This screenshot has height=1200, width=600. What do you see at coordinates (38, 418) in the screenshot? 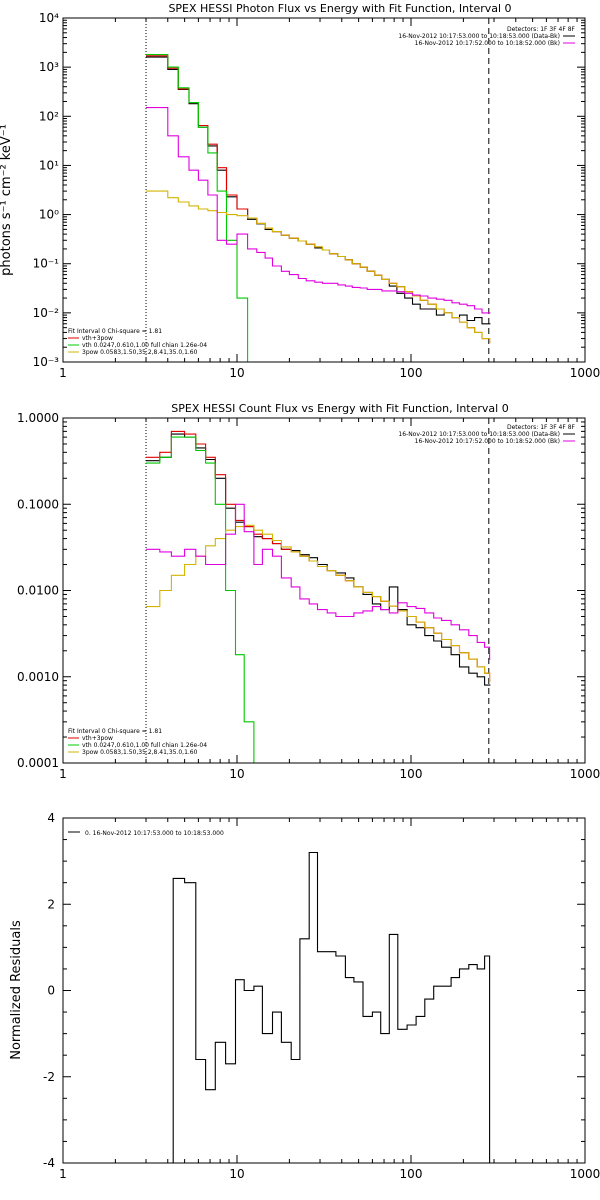
I see `y-tick-label: 1.0000` at bounding box center [38, 418].